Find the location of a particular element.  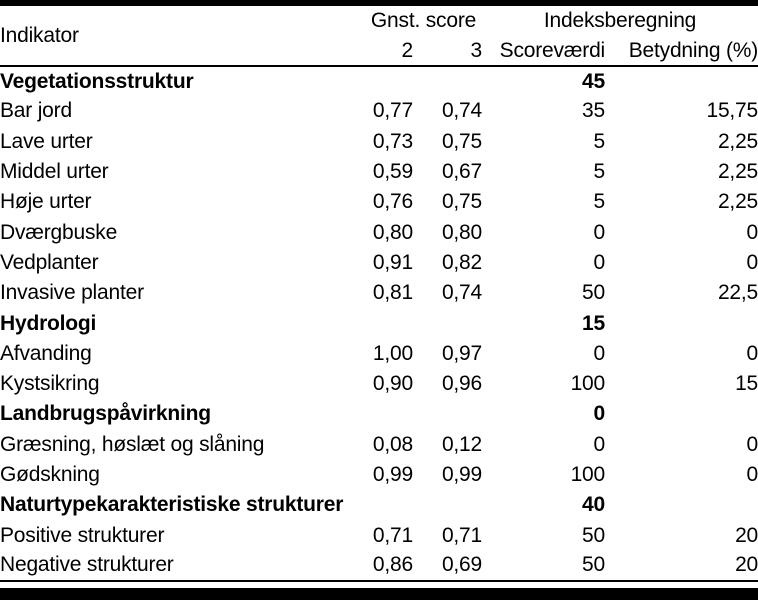

betydning-cell: 22,5 is located at coordinates (737, 293).